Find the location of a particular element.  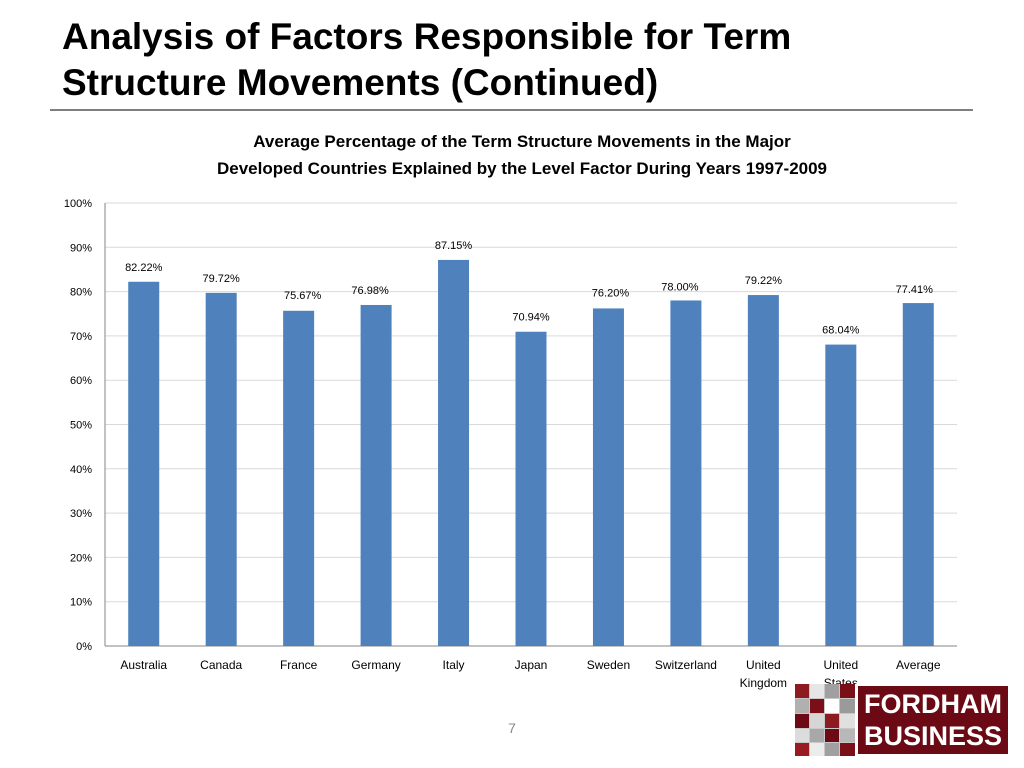

logo-line-1: FORDHAM is located at coordinates (933, 704).